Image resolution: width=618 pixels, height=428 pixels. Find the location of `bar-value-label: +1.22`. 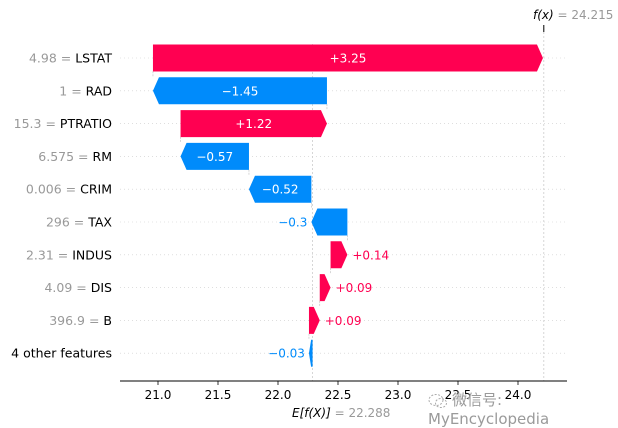

bar-value-label: +1.22 is located at coordinates (253, 124).